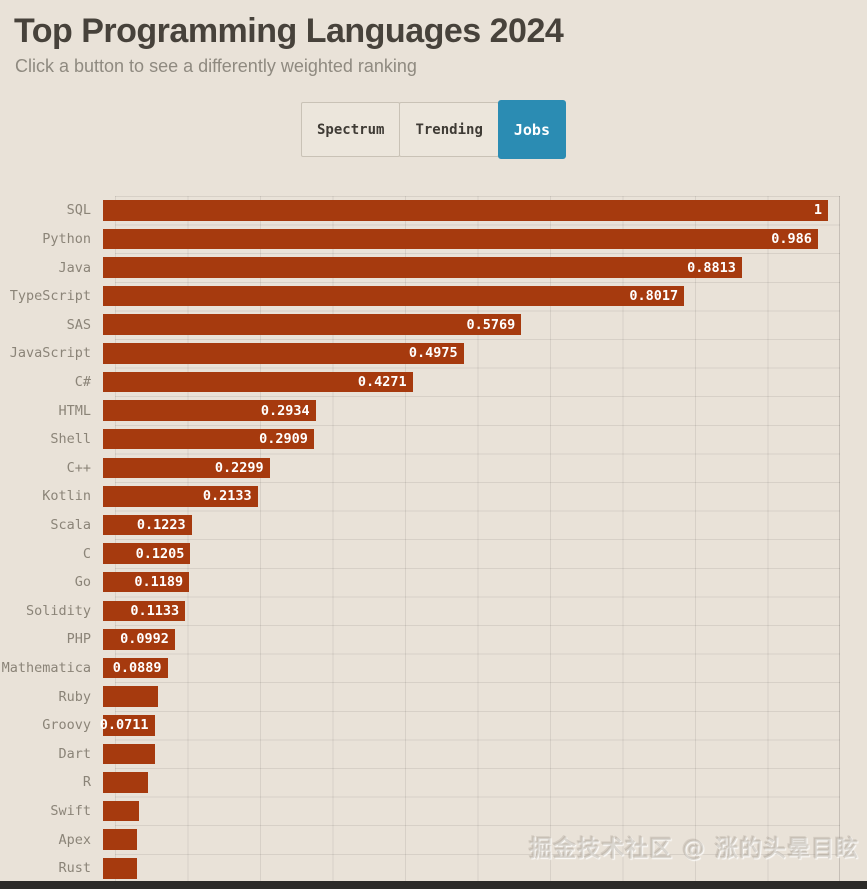 This screenshot has height=889, width=867. I want to click on weighting-button-group: Spectrum Trending Jobs, so click(433, 129).